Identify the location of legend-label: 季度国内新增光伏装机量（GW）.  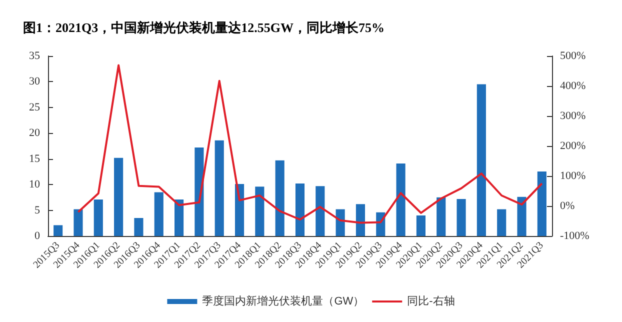
(283, 301).